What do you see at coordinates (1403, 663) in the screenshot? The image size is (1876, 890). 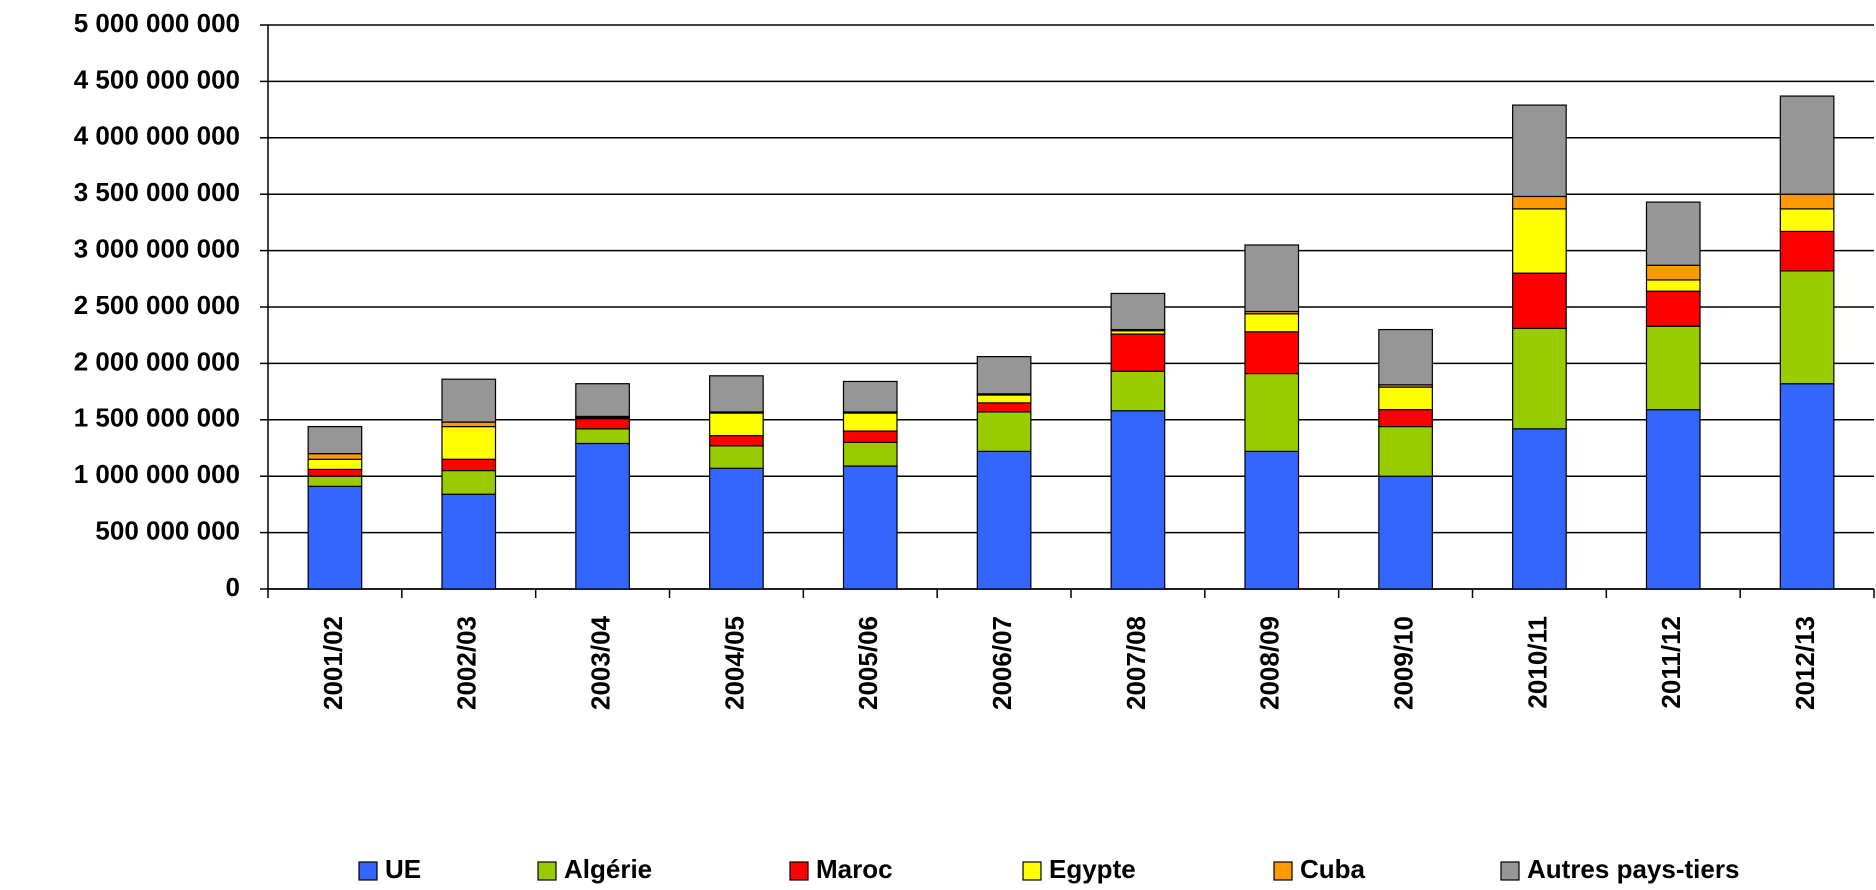 I see `x-tick-label: 2009/10` at bounding box center [1403, 663].